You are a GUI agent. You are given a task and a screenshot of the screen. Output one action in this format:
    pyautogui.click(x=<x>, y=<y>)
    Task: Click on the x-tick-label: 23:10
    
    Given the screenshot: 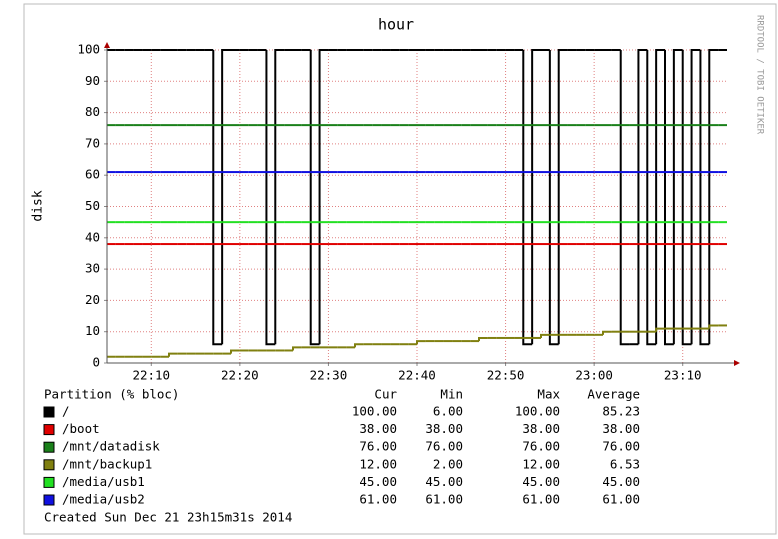 What is the action you would take?
    pyautogui.click(x=683, y=375)
    